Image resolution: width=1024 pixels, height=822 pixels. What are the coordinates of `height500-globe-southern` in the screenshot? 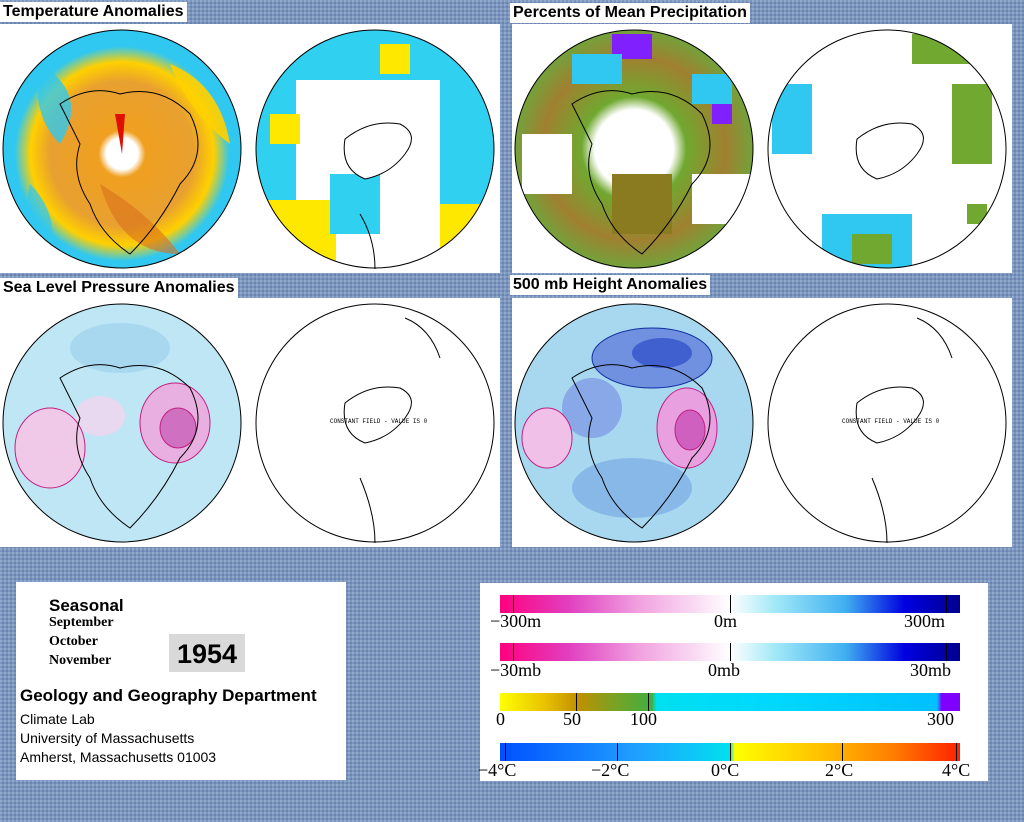 It's located at (887, 423).